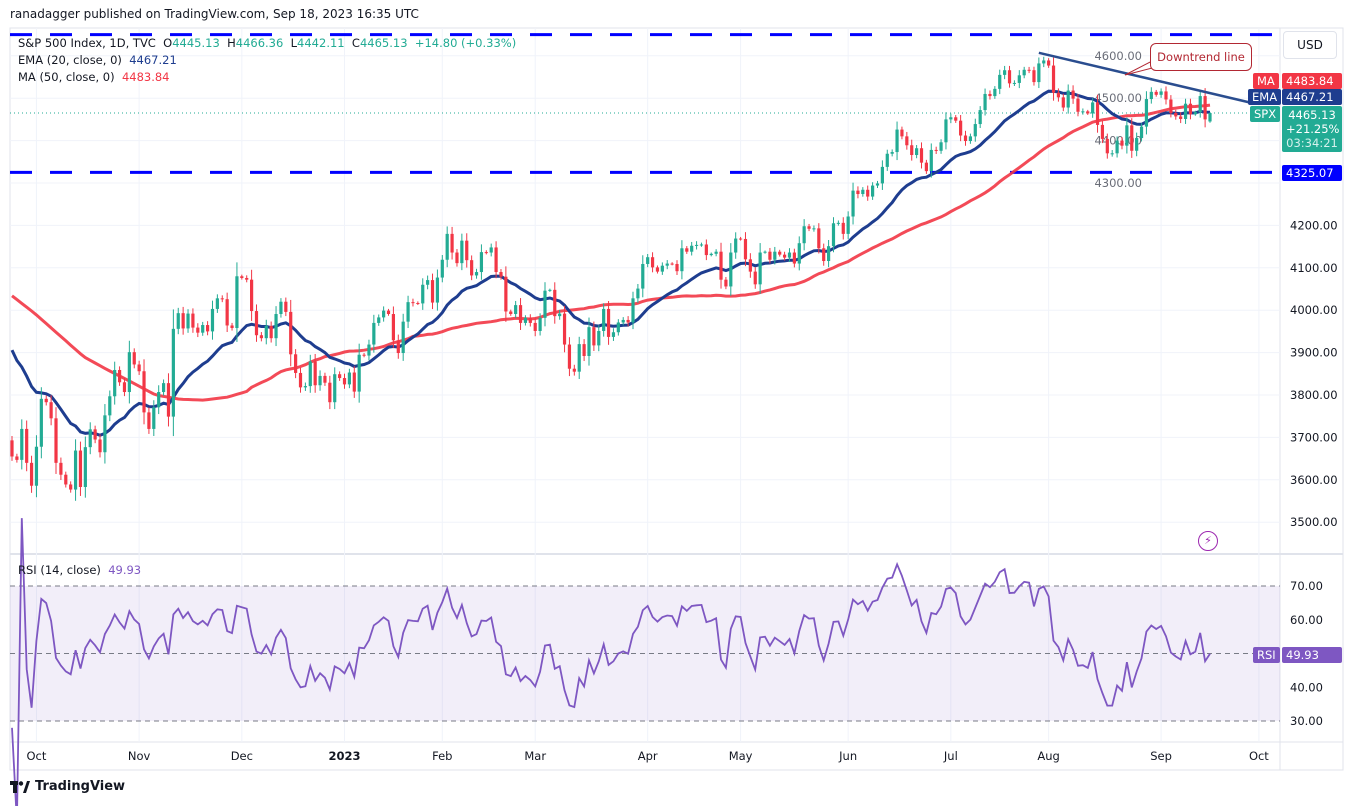 The height and width of the screenshot is (806, 1353). Describe the element at coordinates (1265, 114) in the screenshot. I see `spx-tag: SPX` at that location.